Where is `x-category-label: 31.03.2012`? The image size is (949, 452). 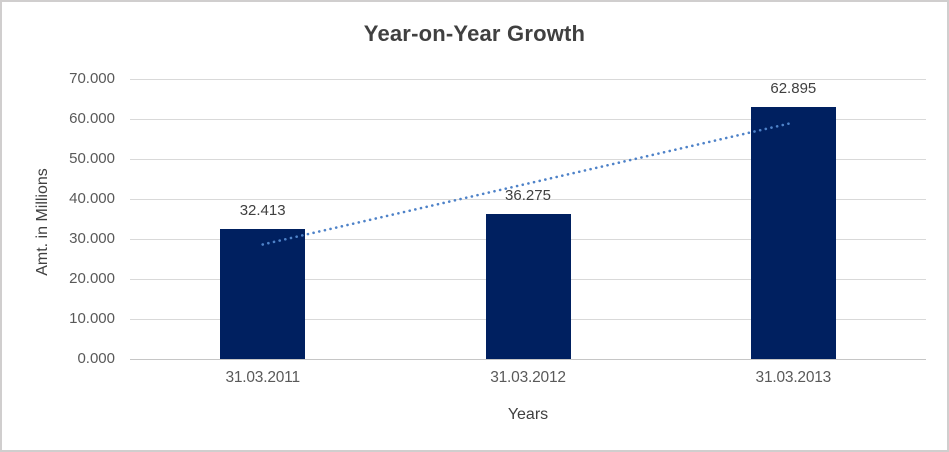
x-category-label: 31.03.2012 is located at coordinates (528, 377).